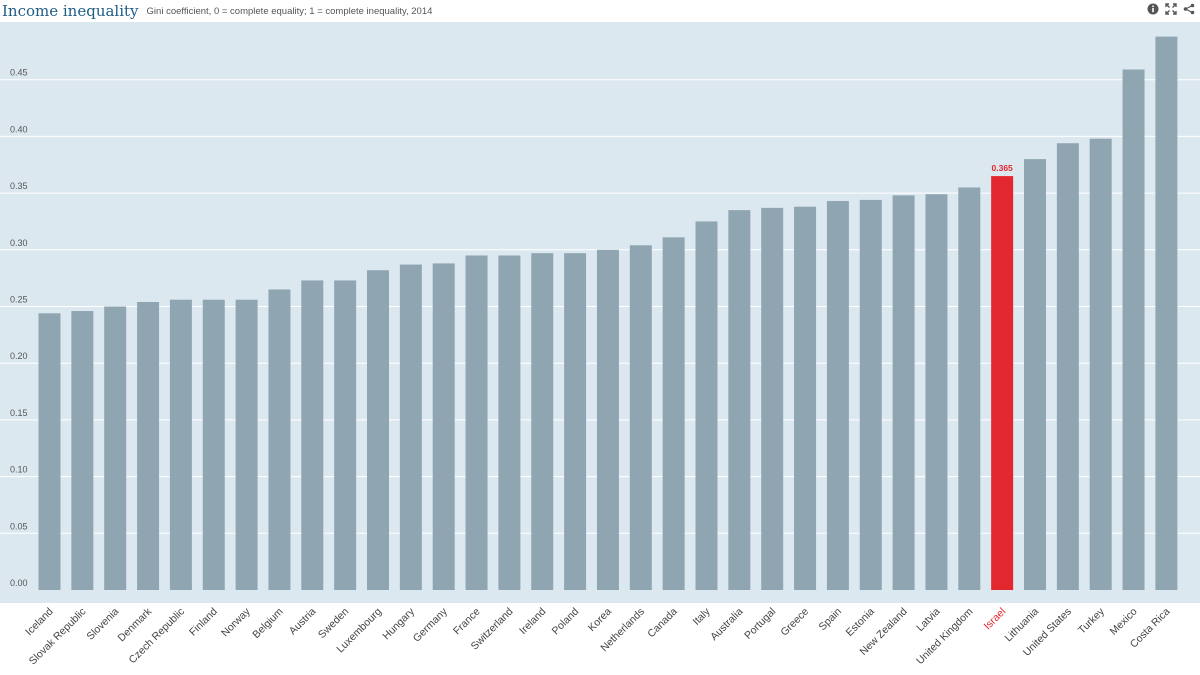 This screenshot has width=1200, height=675. Describe the element at coordinates (928, 620) in the screenshot. I see `x-tick-label: Latvia` at that location.